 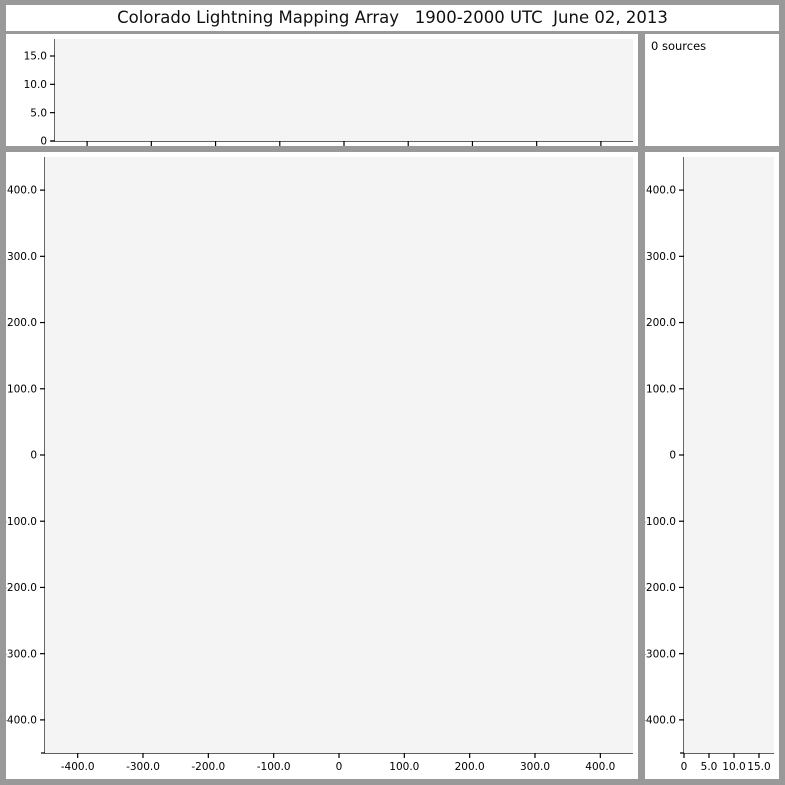 I want to click on x-axis-tick-label: 100.0, so click(x=404, y=767).